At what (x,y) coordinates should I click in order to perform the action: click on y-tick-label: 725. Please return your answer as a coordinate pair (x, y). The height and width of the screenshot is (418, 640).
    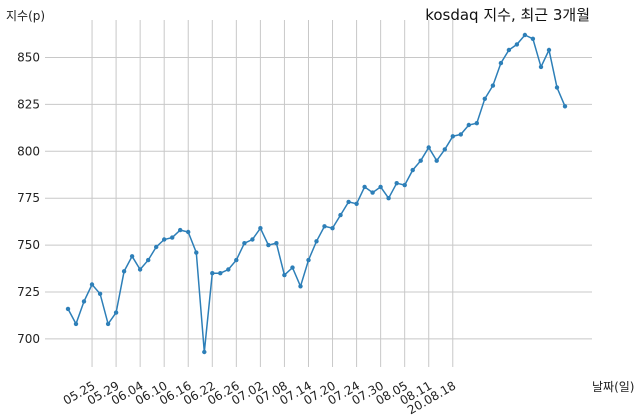
    Looking at the image, I should click on (28, 292).